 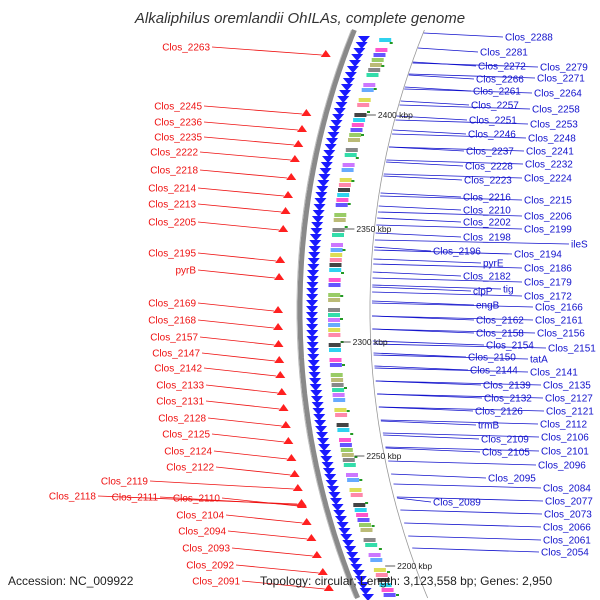 What do you see at coordinates (512, 479) in the screenshot?
I see `gene-label-right: Clos_2095` at bounding box center [512, 479].